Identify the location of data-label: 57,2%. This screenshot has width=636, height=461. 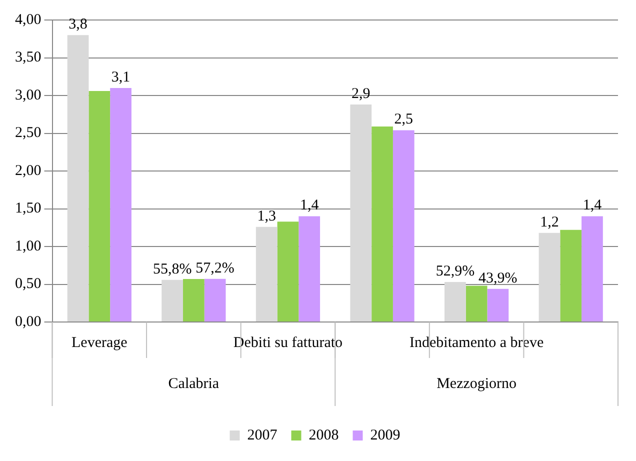
(215, 268).